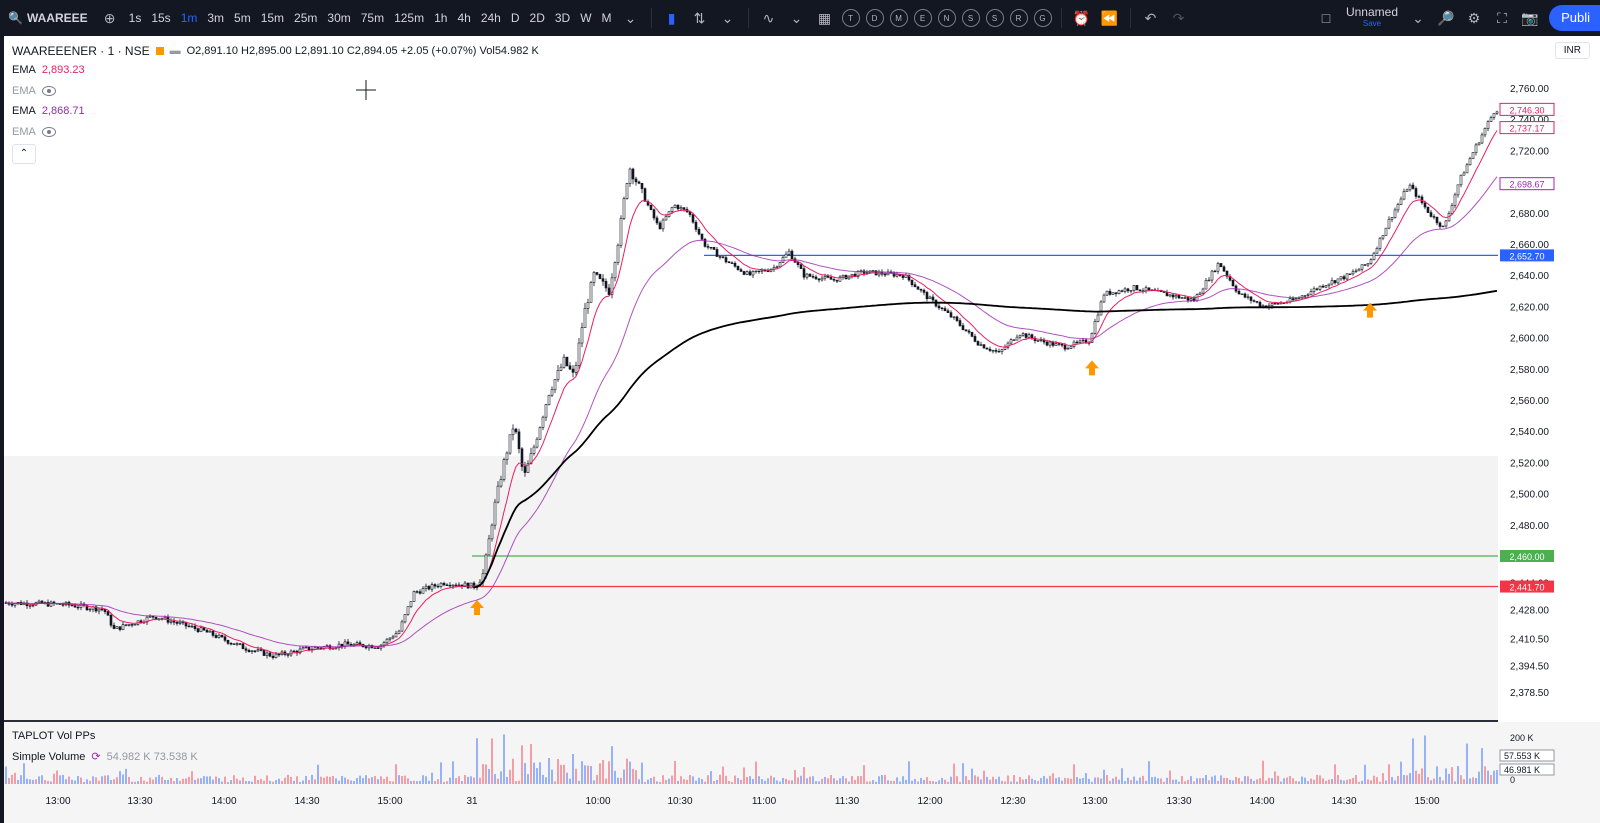 The image size is (1600, 823). I want to click on interval-25m: 25m, so click(306, 18).